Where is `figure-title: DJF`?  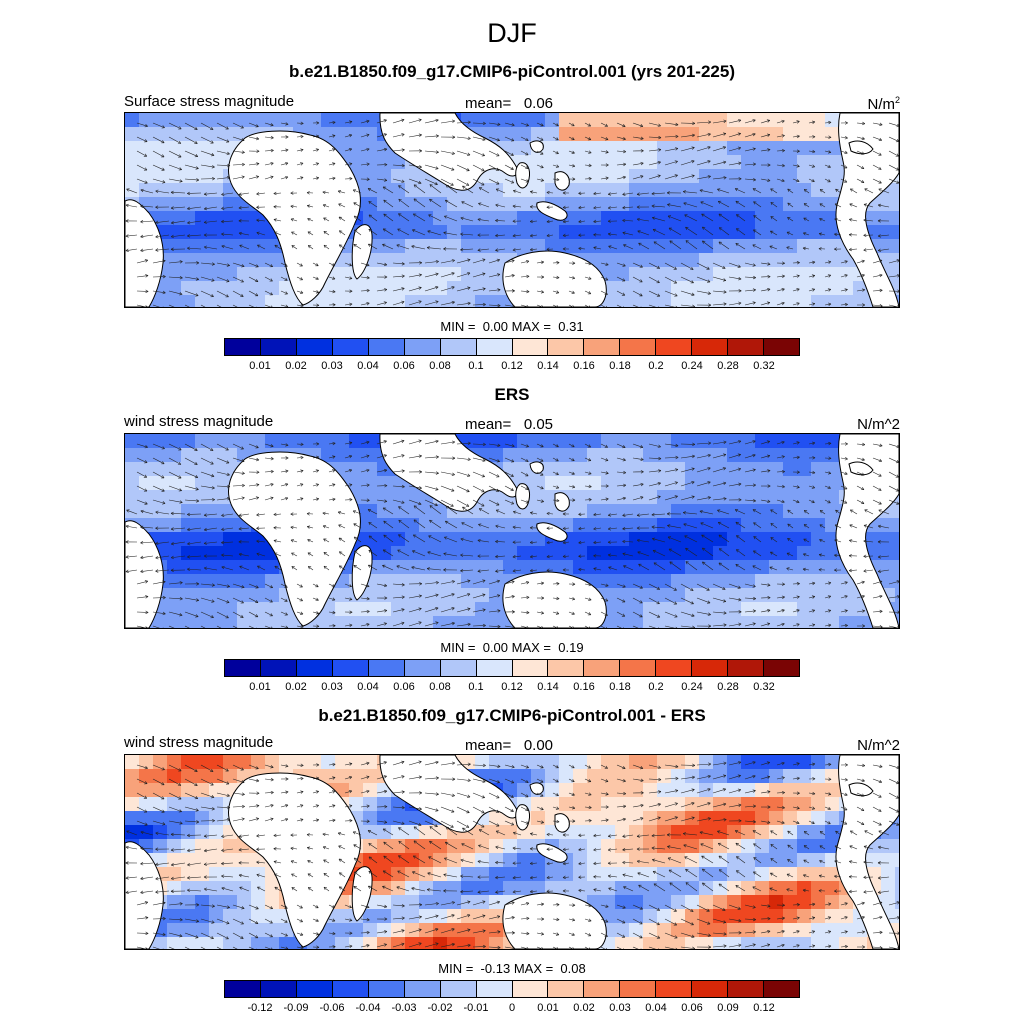
figure-title: DJF is located at coordinates (512, 33).